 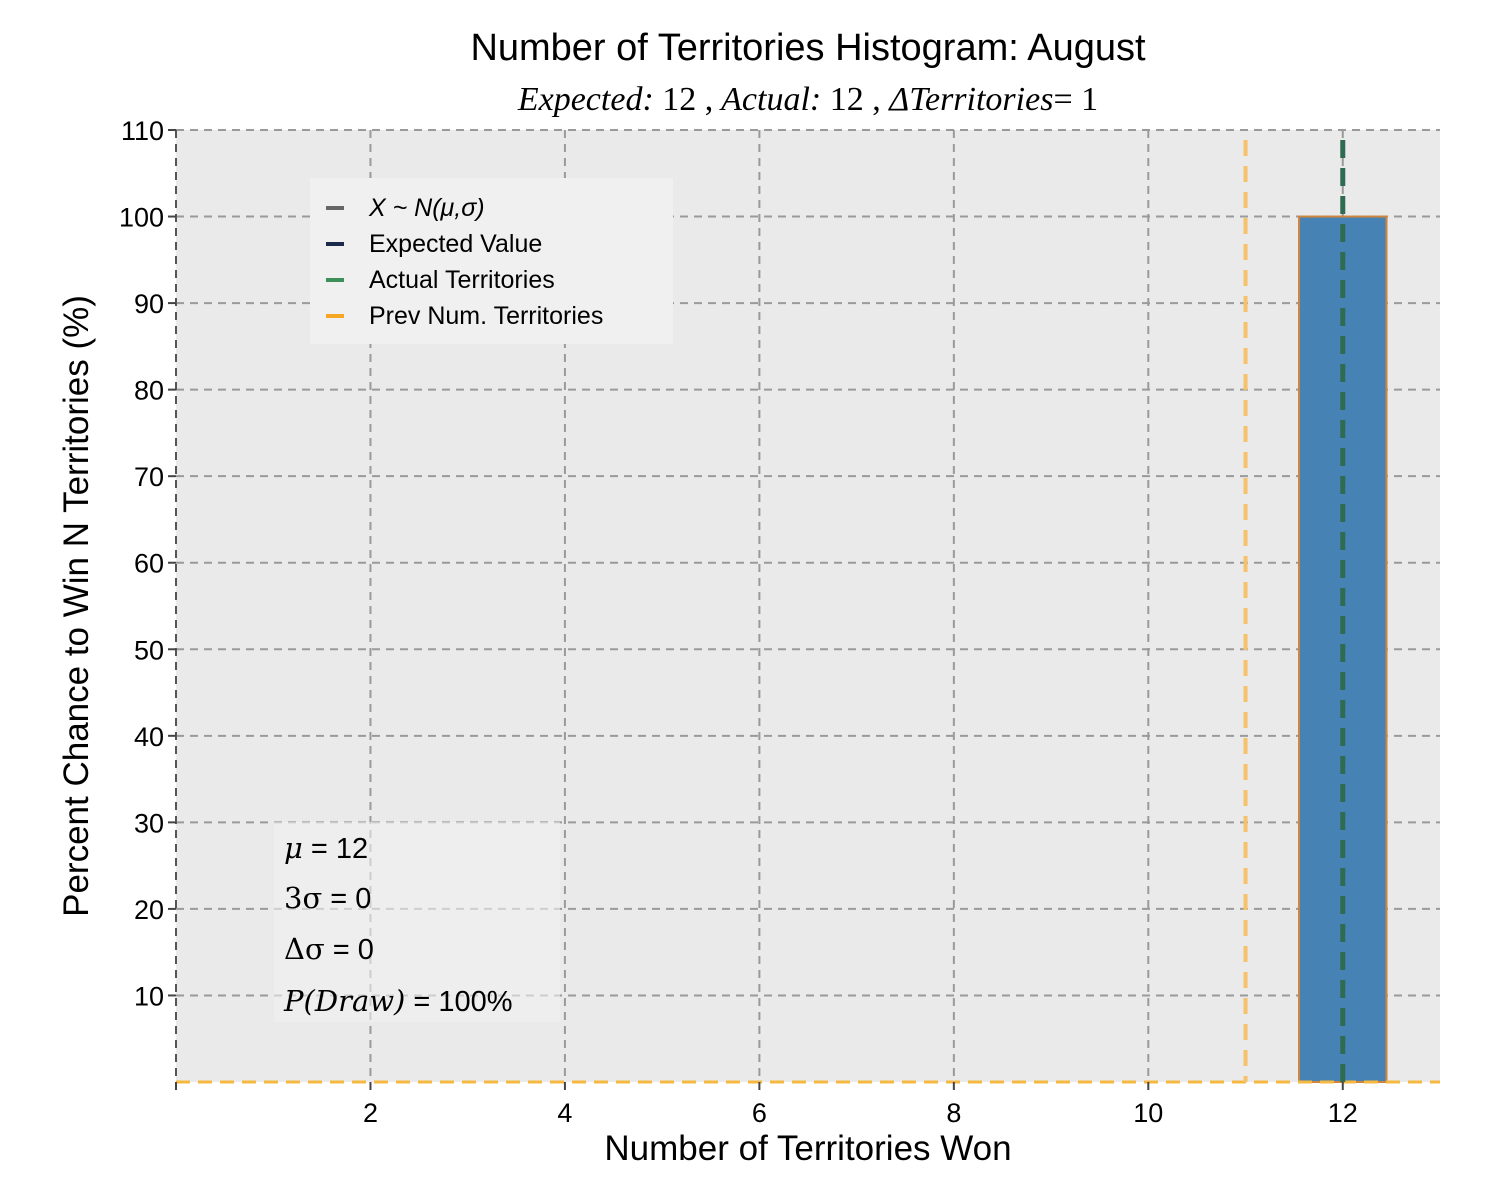 What do you see at coordinates (770, 99) in the screenshot?
I see `subtitle-actual-label: Actual:` at bounding box center [770, 99].